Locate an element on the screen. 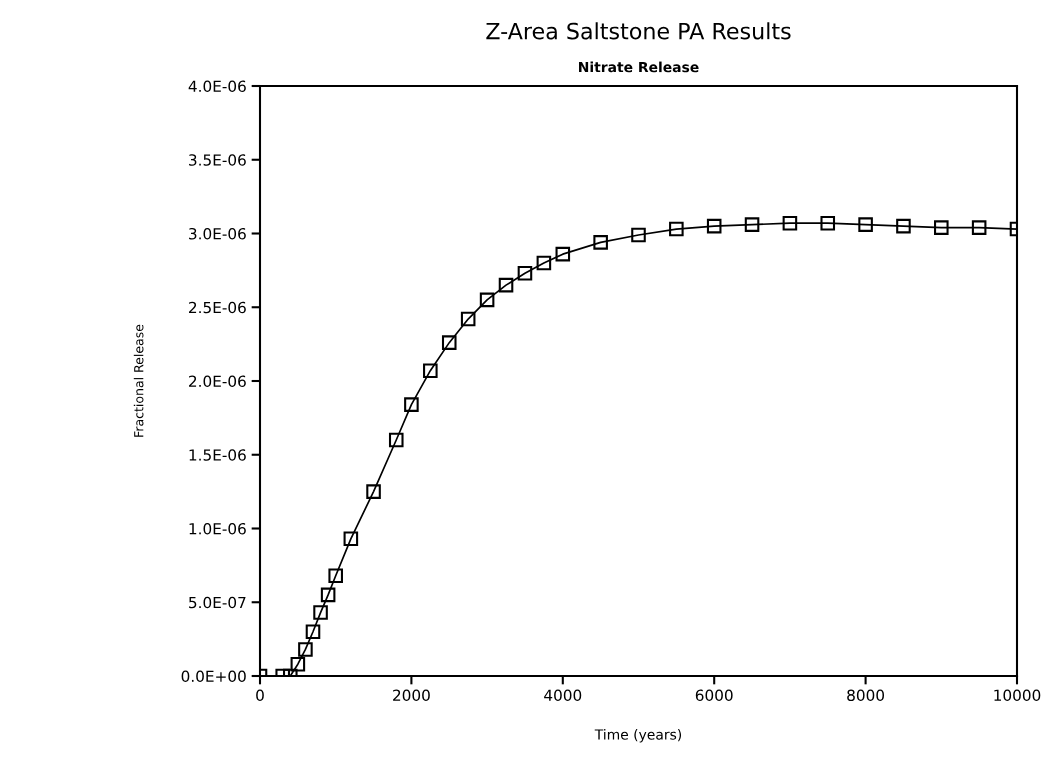 The width and height of the screenshot is (1050, 759). y-tick-label: 0.0E+00 is located at coordinates (213, 676).